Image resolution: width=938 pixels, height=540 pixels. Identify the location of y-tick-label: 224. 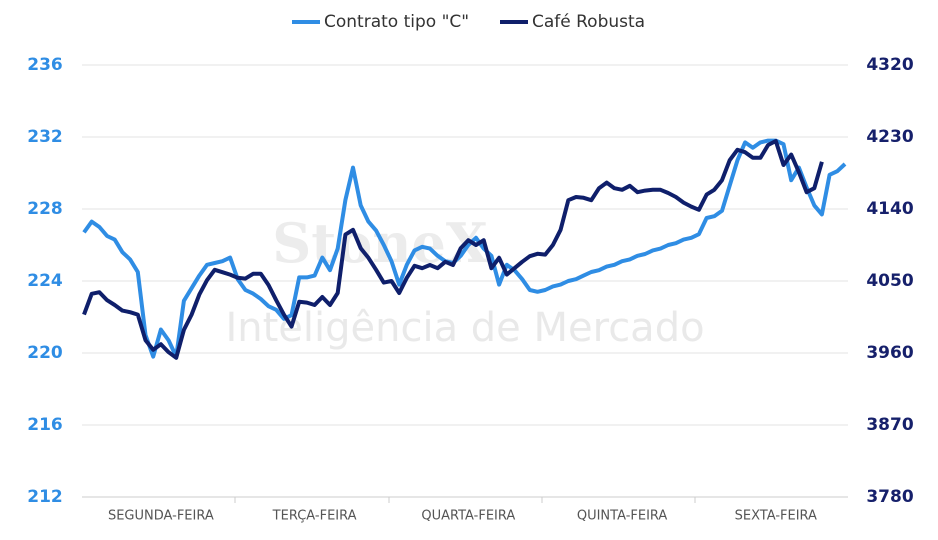
(45, 281).